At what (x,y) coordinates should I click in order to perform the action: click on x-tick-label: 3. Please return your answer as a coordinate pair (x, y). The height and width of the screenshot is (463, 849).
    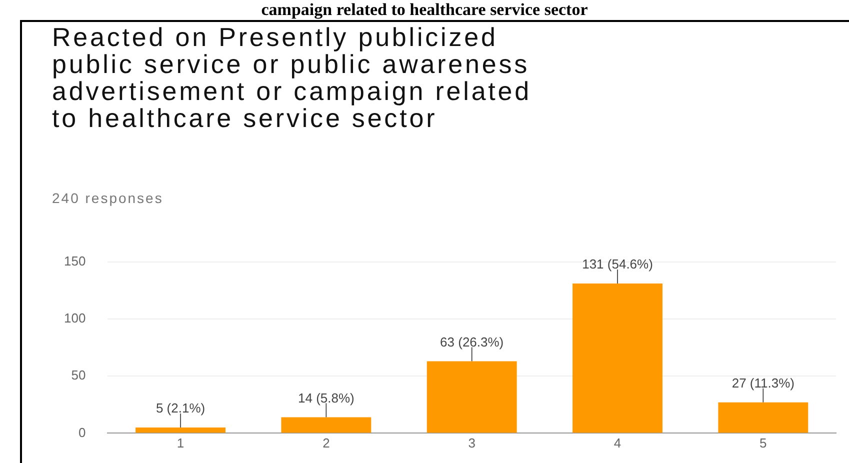
    Looking at the image, I should click on (472, 443).